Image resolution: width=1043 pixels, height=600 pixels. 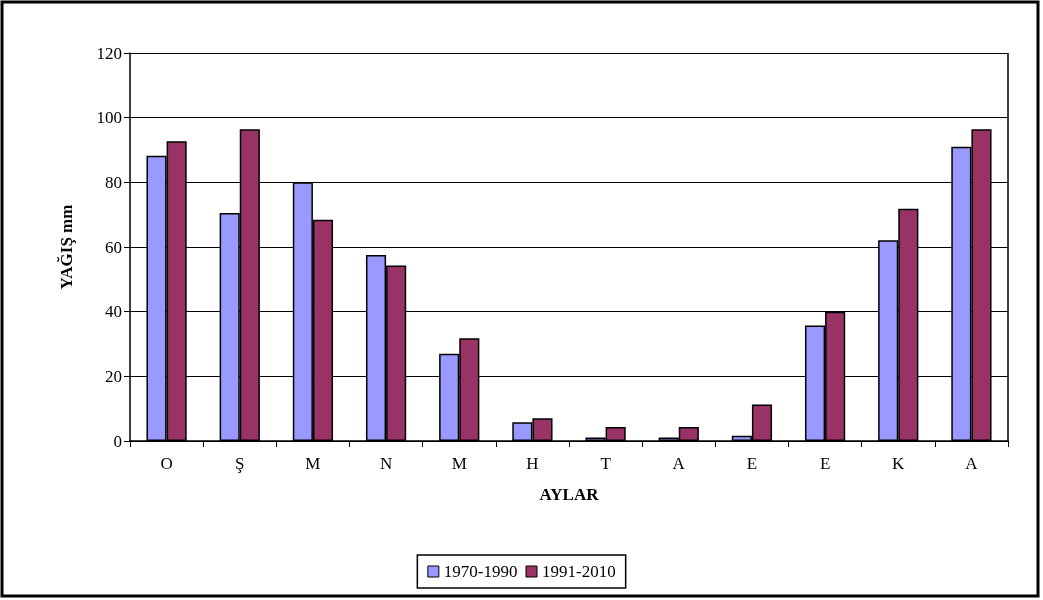 What do you see at coordinates (113, 312) in the screenshot?
I see `y-tick-label: 40` at bounding box center [113, 312].